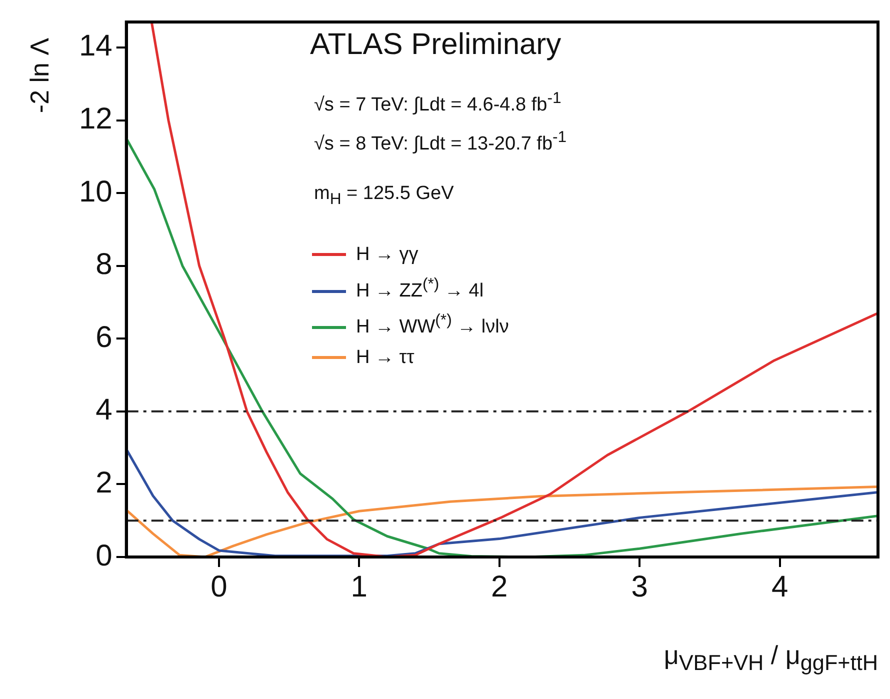 The height and width of the screenshot is (699, 890). I want to click on y-tick-label: 6, so click(104, 337).